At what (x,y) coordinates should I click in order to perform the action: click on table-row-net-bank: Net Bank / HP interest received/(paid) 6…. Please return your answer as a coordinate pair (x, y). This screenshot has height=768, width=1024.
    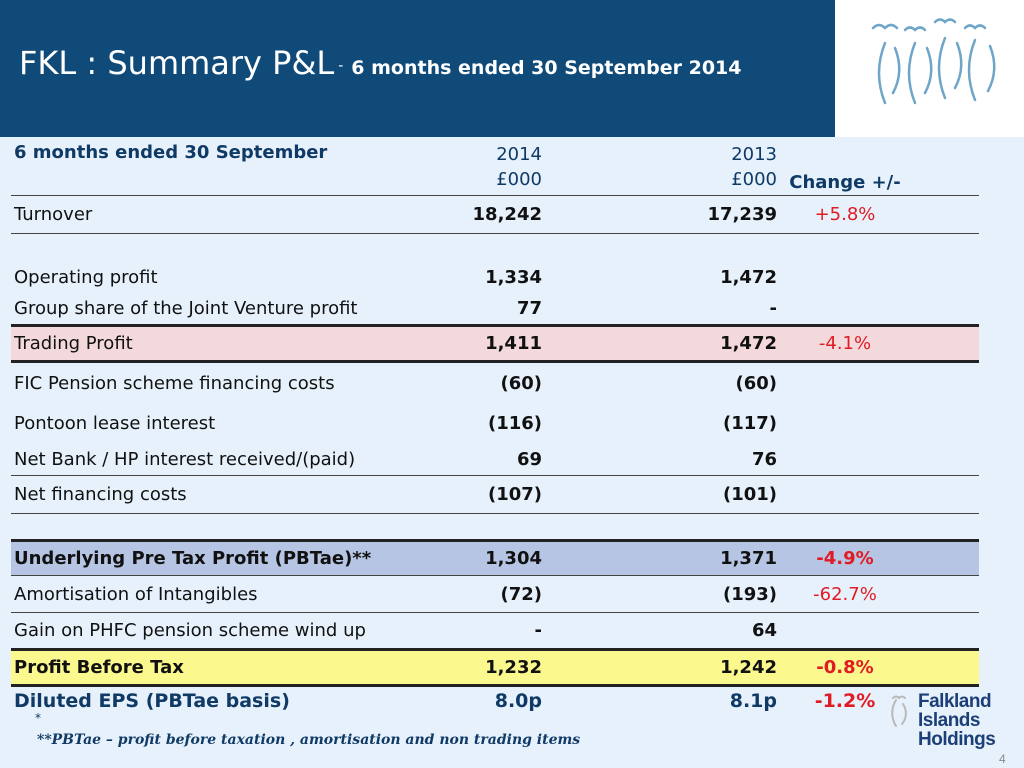
    Looking at the image, I should click on (495, 459).